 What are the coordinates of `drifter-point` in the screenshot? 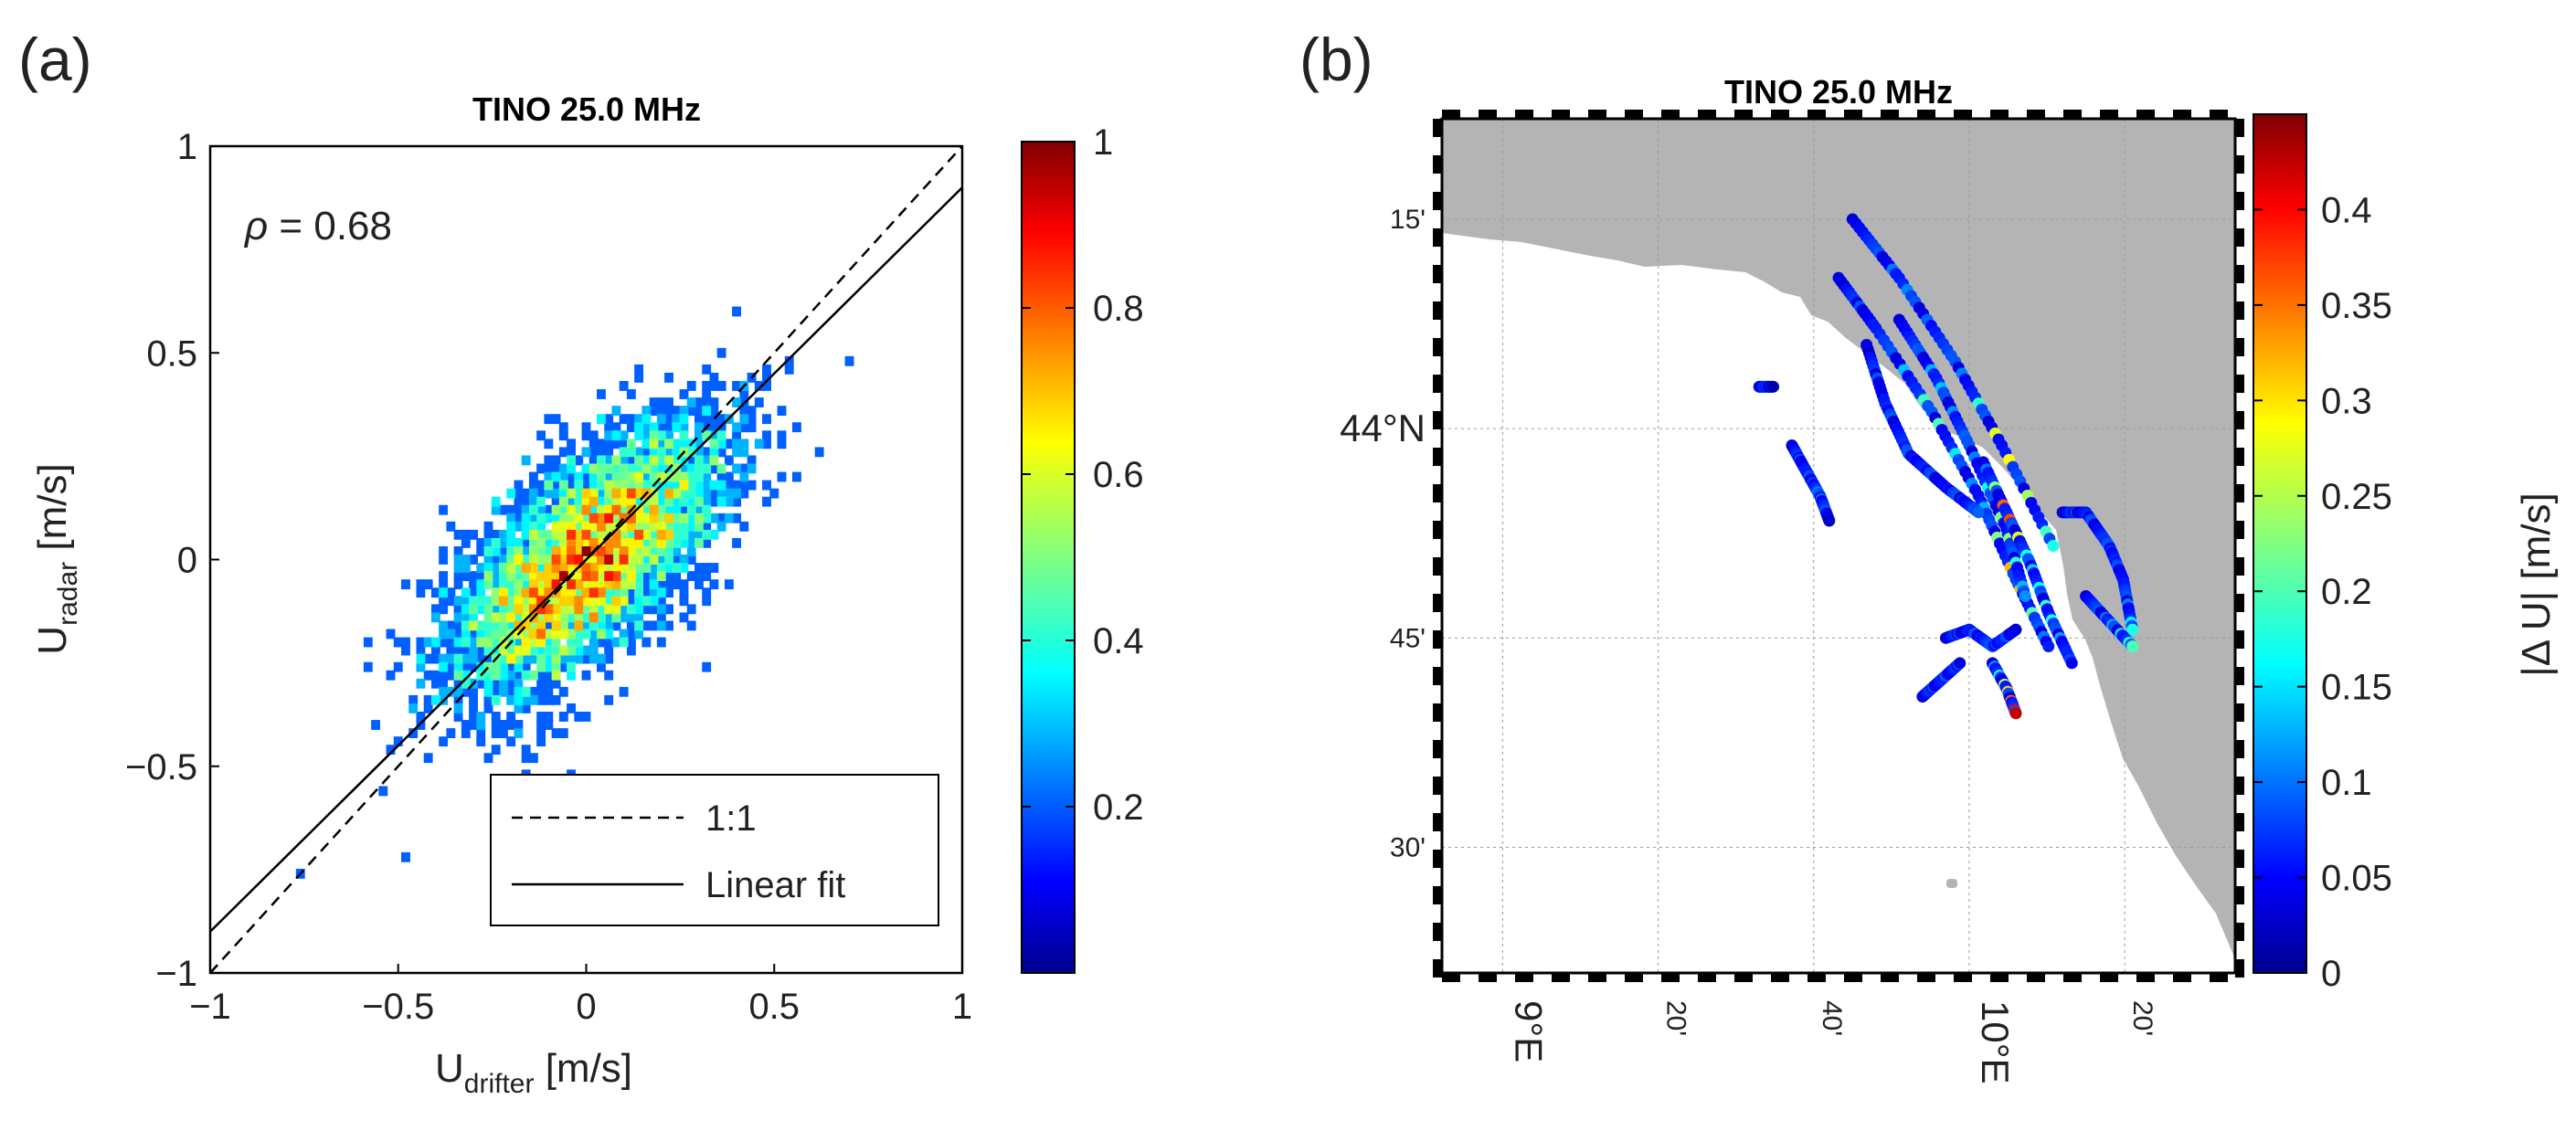 It's located at (2025, 596).